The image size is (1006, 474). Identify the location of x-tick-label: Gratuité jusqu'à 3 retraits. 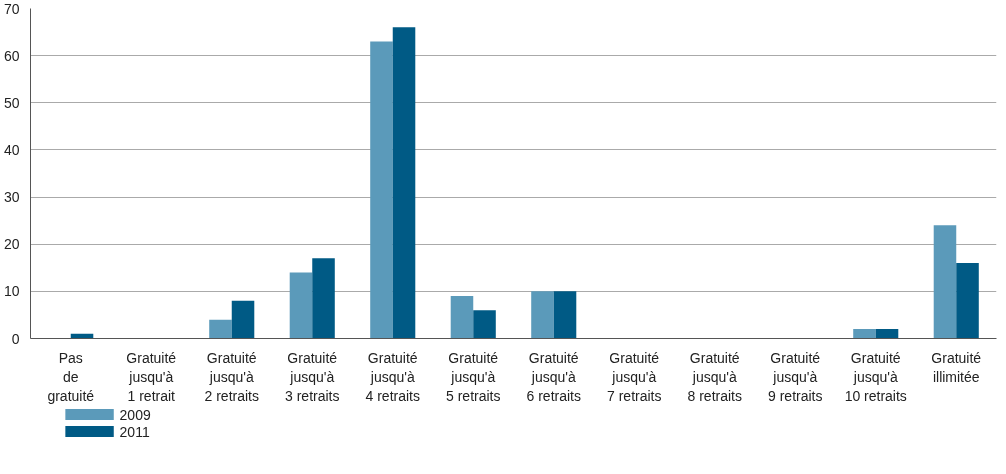
(312, 376).